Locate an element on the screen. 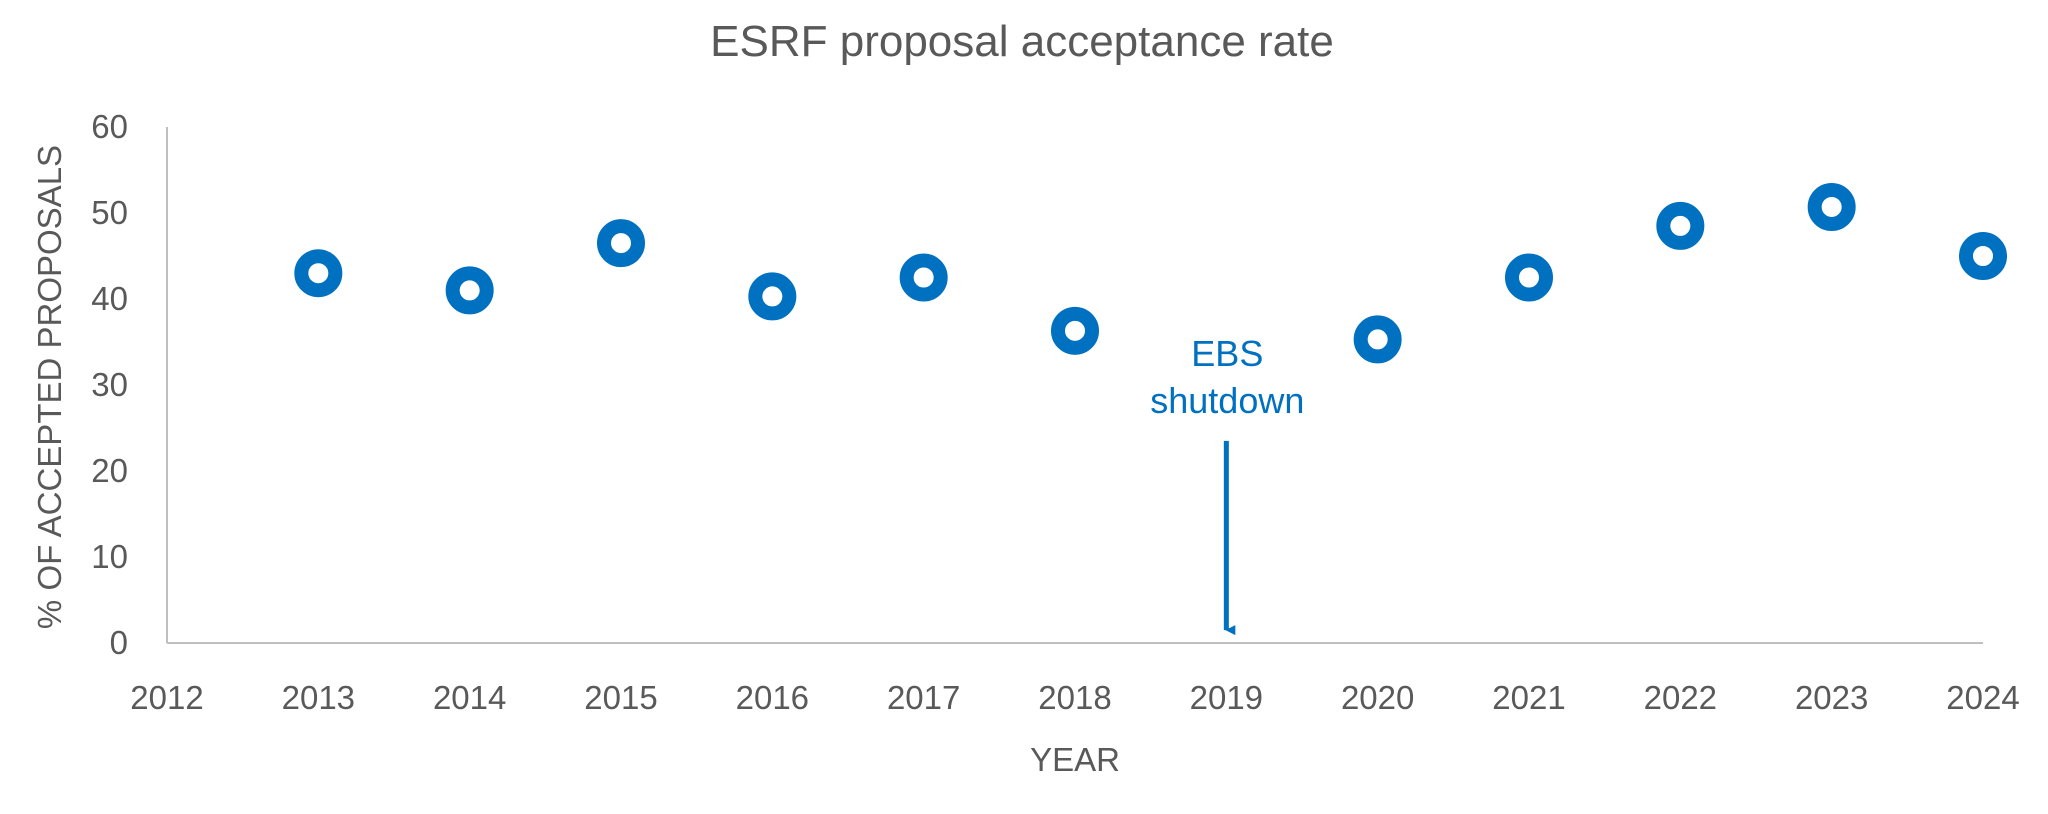  y-tick-labels: 0 10 20 30 40 50 60 is located at coordinates (109, 384).